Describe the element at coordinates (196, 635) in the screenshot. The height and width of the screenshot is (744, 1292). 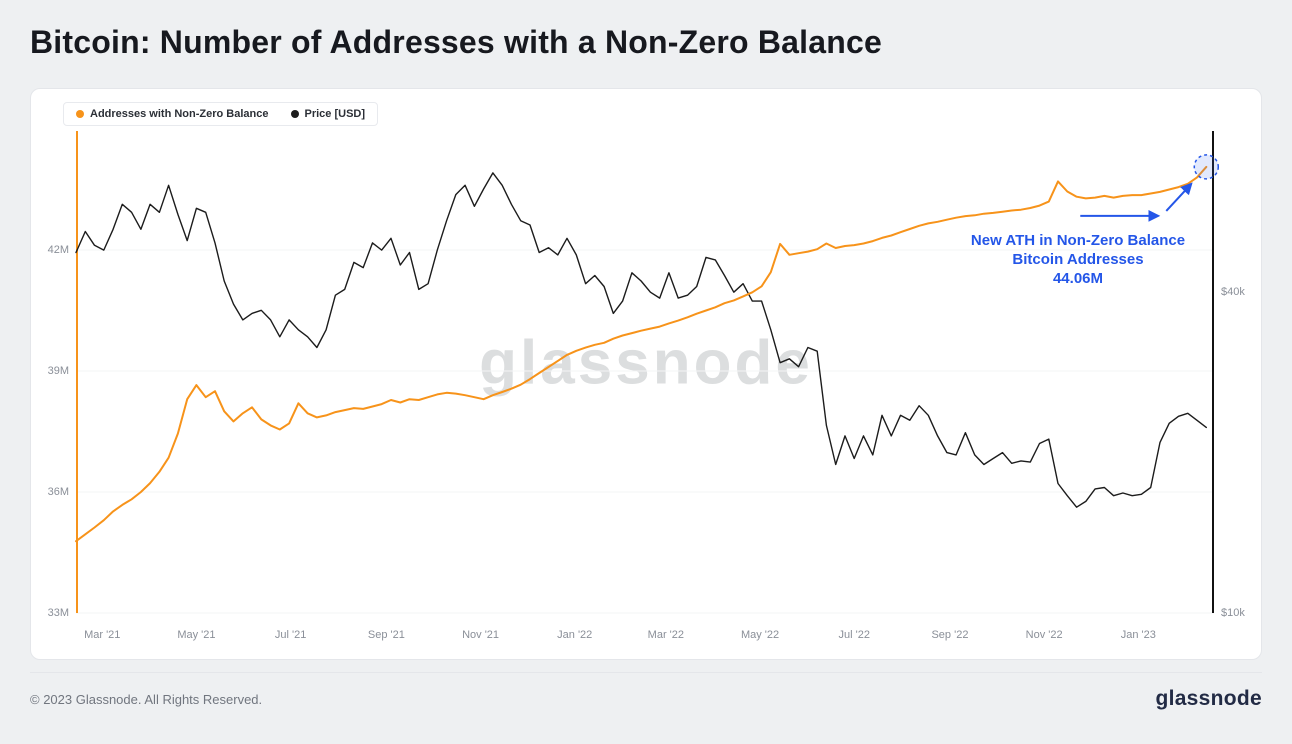
I see `x-axis-label: May '21` at that location.